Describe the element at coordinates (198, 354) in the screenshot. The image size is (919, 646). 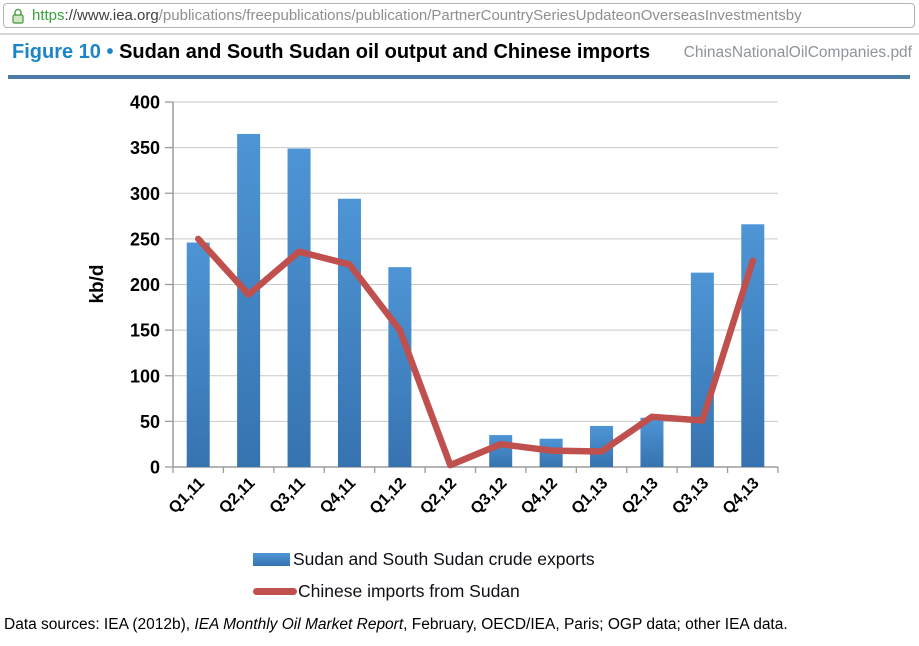
I see `bar-Q1,11` at that location.